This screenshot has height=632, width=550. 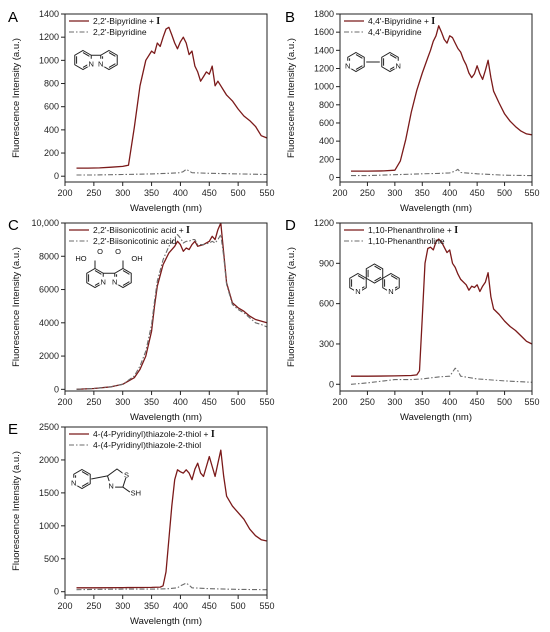 What do you see at coordinates (49, 427) in the screenshot?
I see `y-tick-label: 2500` at bounding box center [49, 427].